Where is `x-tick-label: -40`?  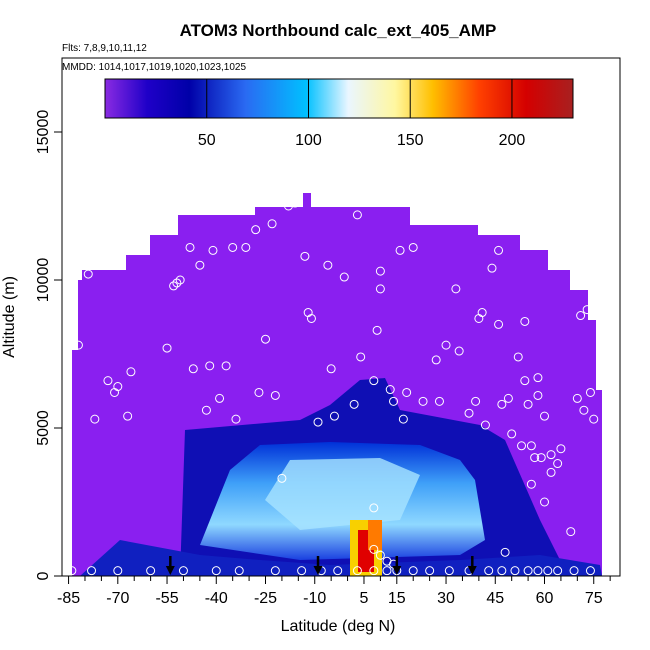 x-tick-label: -40 is located at coordinates (216, 598).